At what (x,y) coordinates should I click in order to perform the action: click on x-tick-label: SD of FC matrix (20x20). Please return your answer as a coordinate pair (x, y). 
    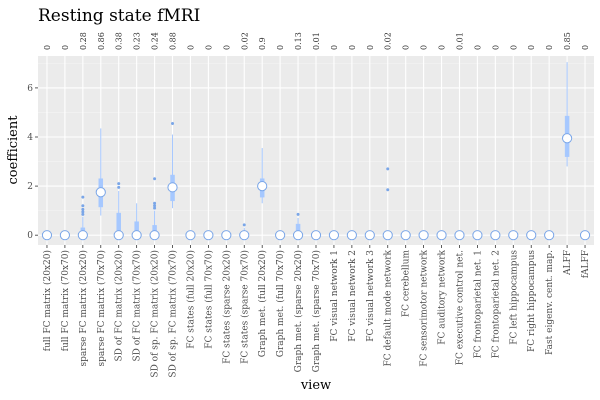
    Looking at the image, I should click on (119, 305).